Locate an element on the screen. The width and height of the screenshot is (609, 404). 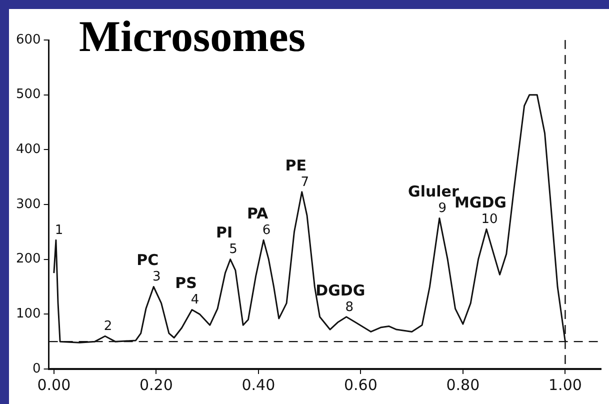
x-tick-label: 1.00 is located at coordinates (565, 385).